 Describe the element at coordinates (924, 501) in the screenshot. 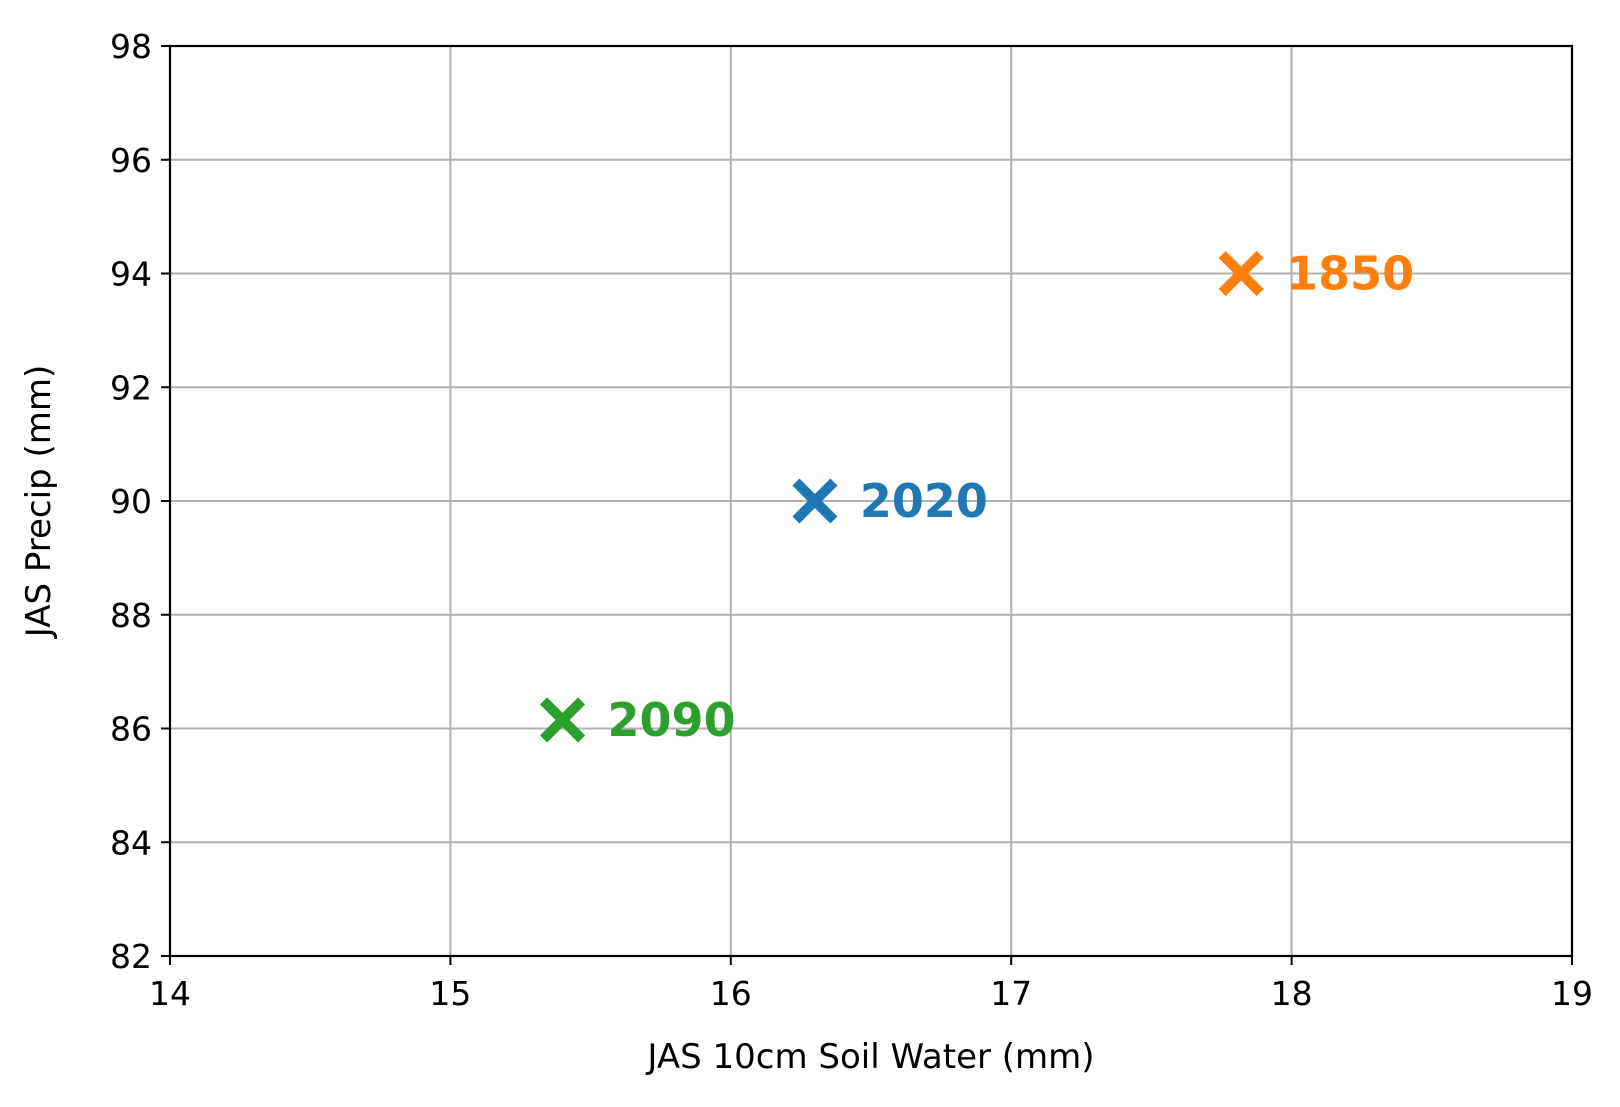

I see `point-label: 2020` at that location.